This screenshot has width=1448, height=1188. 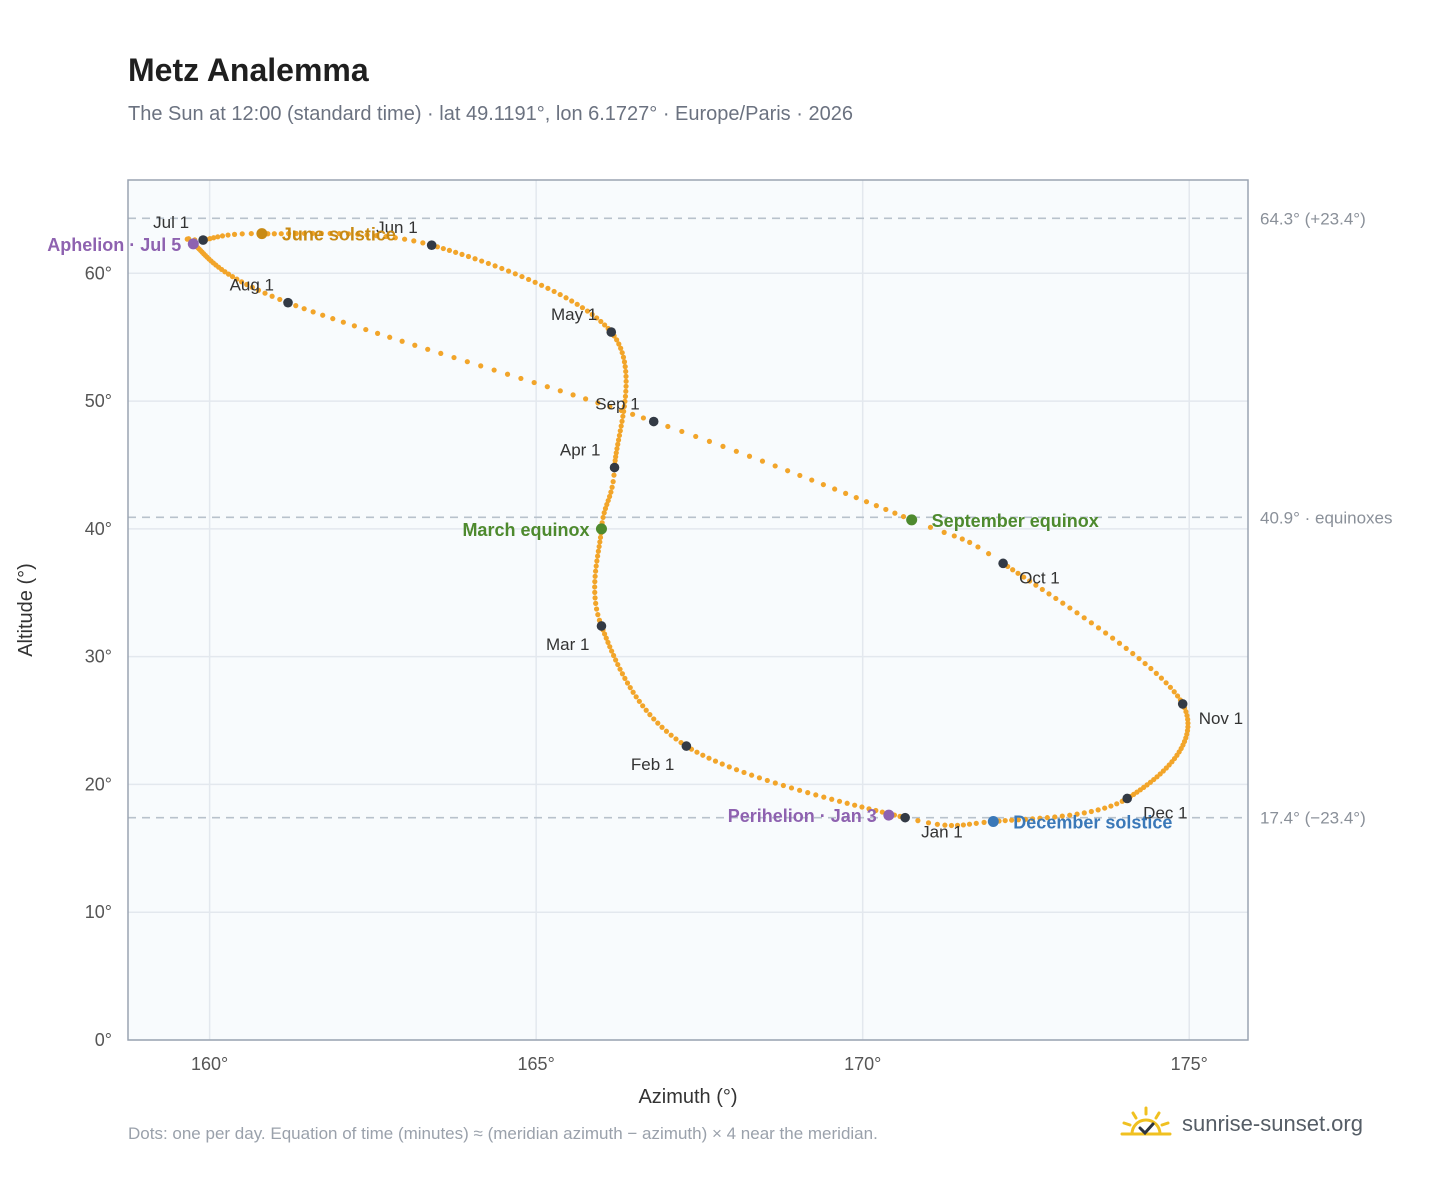 I want to click on chart-title: Metz Analemma, so click(x=248, y=70).